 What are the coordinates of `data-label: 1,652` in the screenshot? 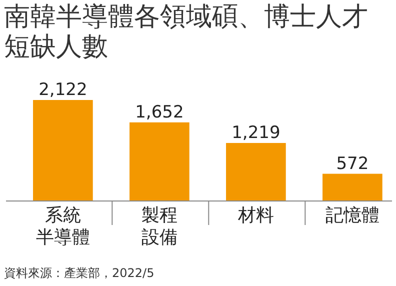 It's located at (159, 112).